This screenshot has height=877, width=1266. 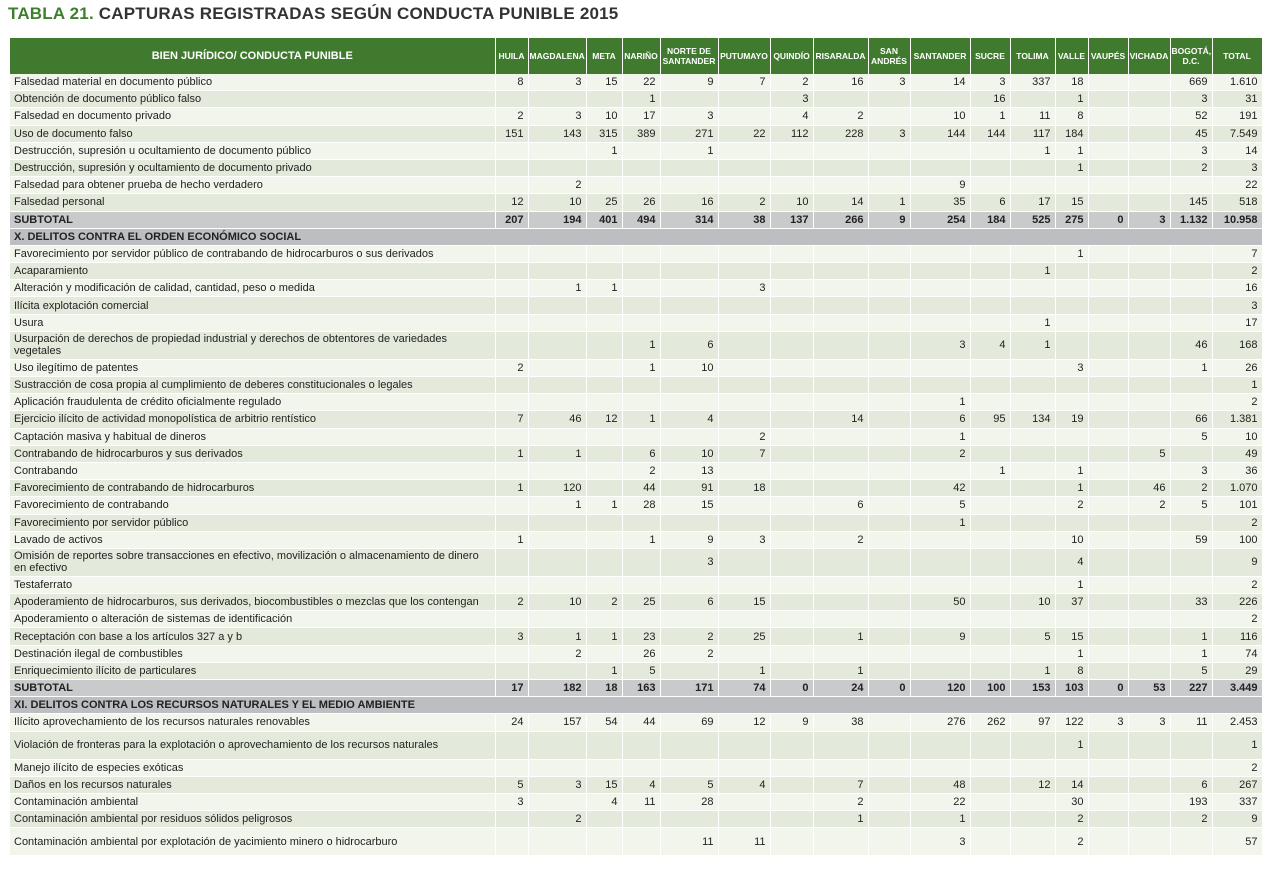 I want to click on table-row: Testaferrato 1 2, so click(x=636, y=585).